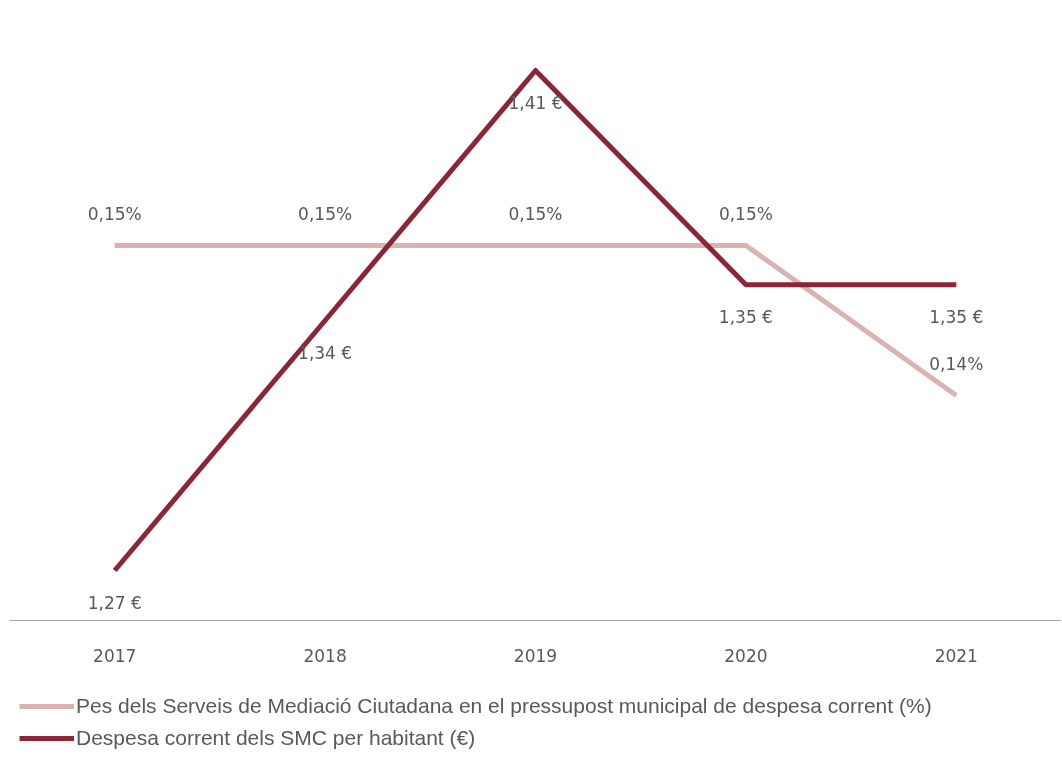 The height and width of the screenshot is (765, 1062). What do you see at coordinates (956, 363) in the screenshot?
I see `data-label: 0,14%` at bounding box center [956, 363].